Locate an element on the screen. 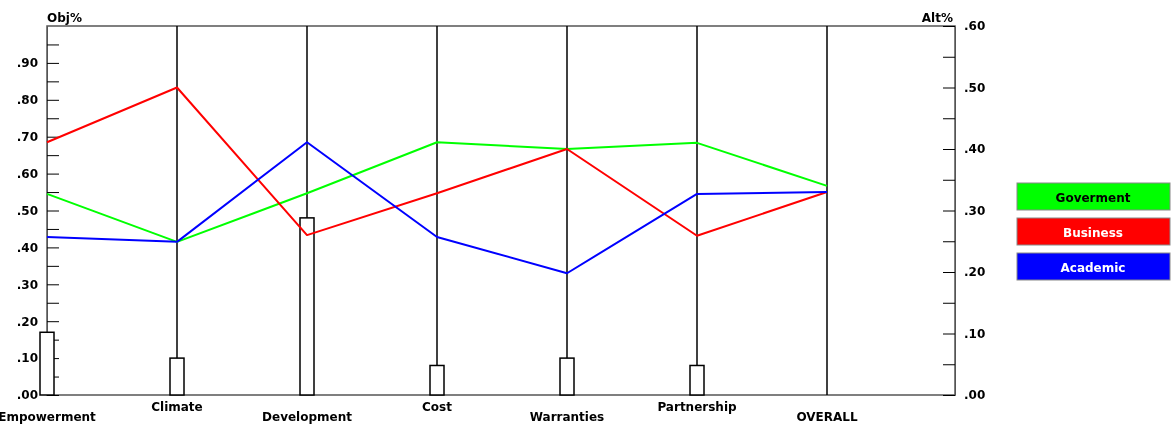  y2-tick-label: .30 is located at coordinates (975, 210).